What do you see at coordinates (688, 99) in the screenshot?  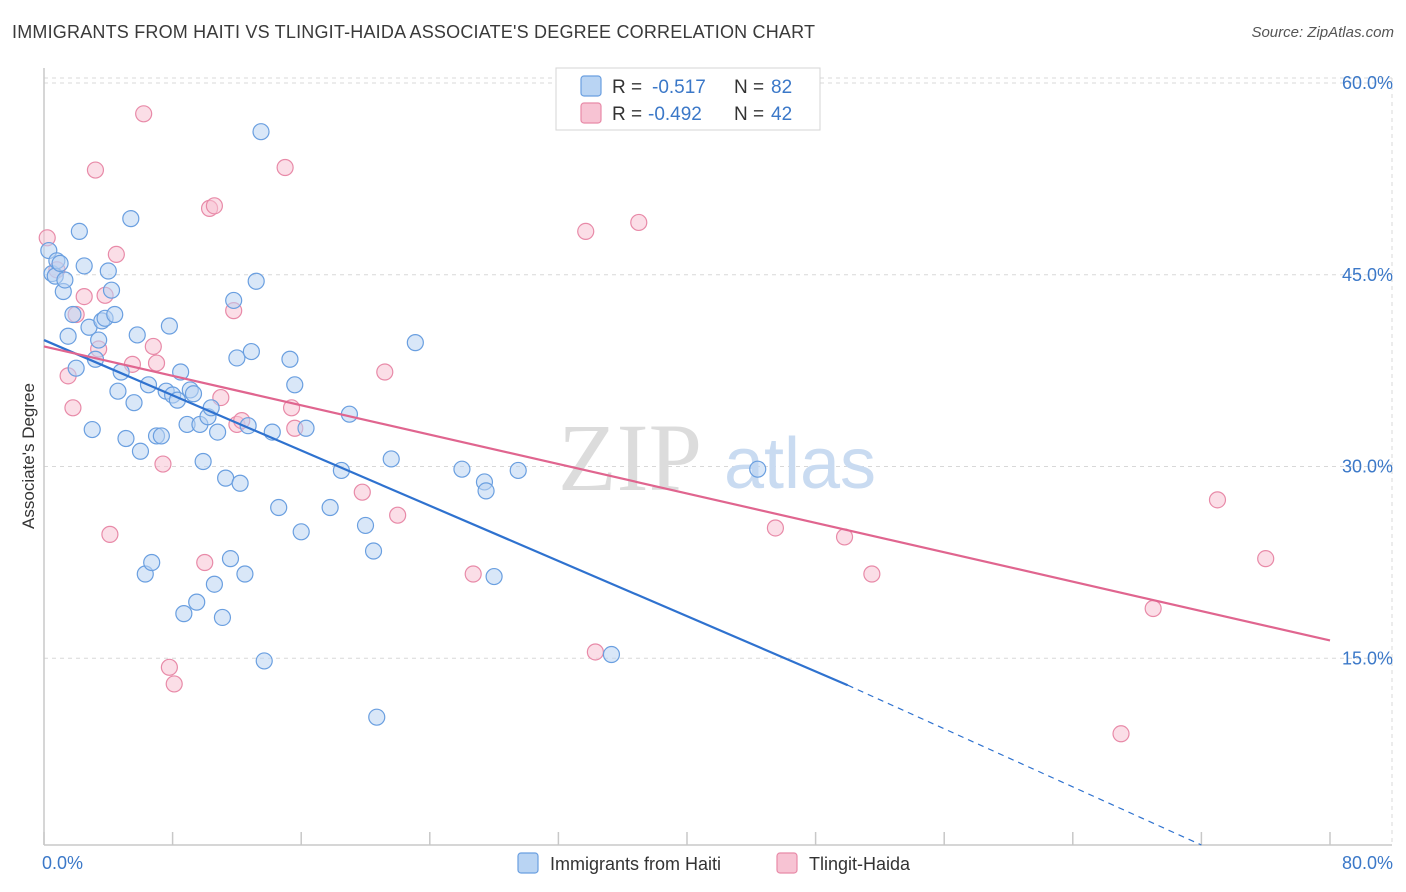 I see `correlation-legend: R = -0.517 N = 82 R = -0.492 N = 42` at bounding box center [688, 99].